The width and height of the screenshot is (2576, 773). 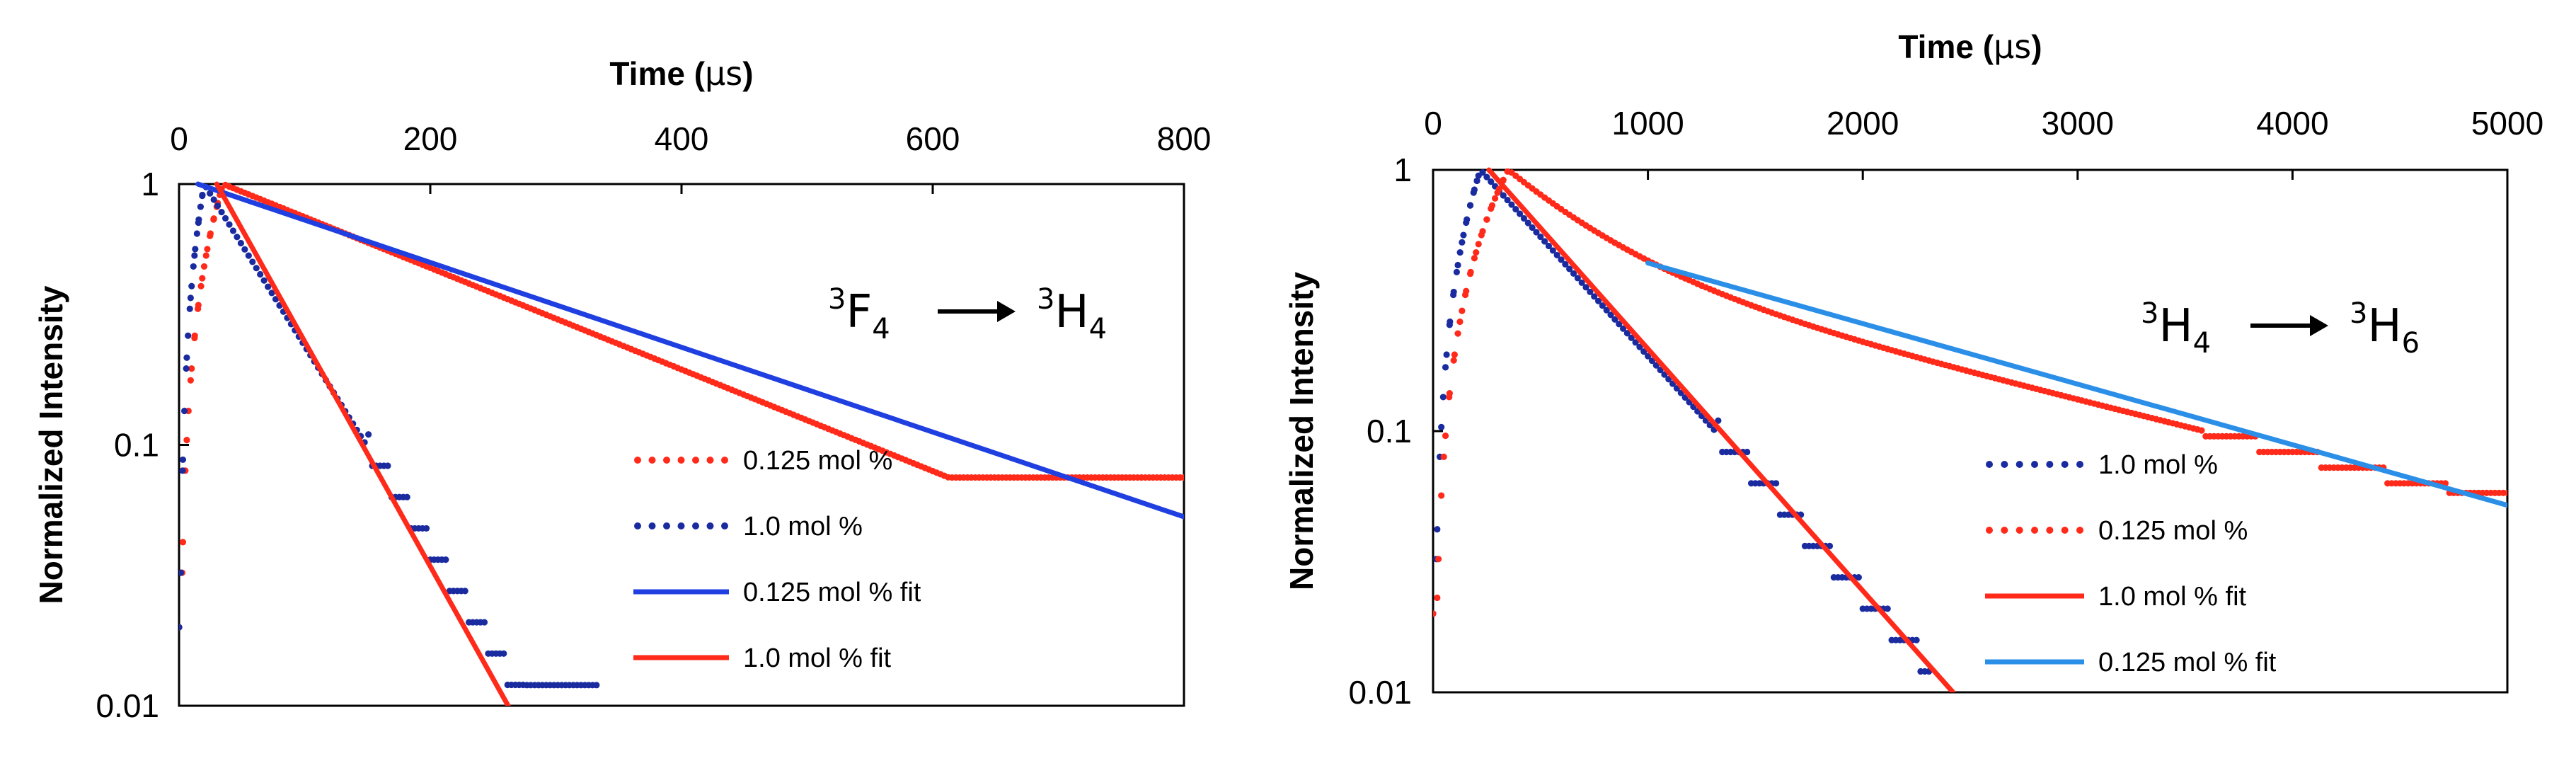 I want to click on x-axis-title: Time (μs), so click(x=681, y=74).